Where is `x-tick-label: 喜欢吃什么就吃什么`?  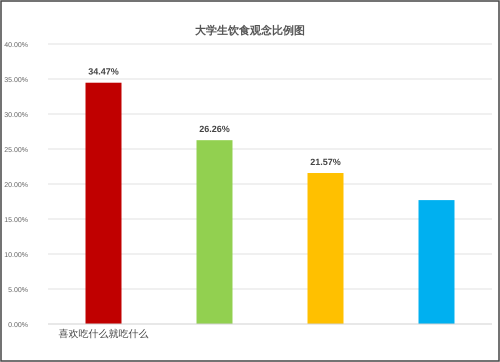
x-tick-label: 喜欢吃什么就吃什么 is located at coordinates (103, 334).